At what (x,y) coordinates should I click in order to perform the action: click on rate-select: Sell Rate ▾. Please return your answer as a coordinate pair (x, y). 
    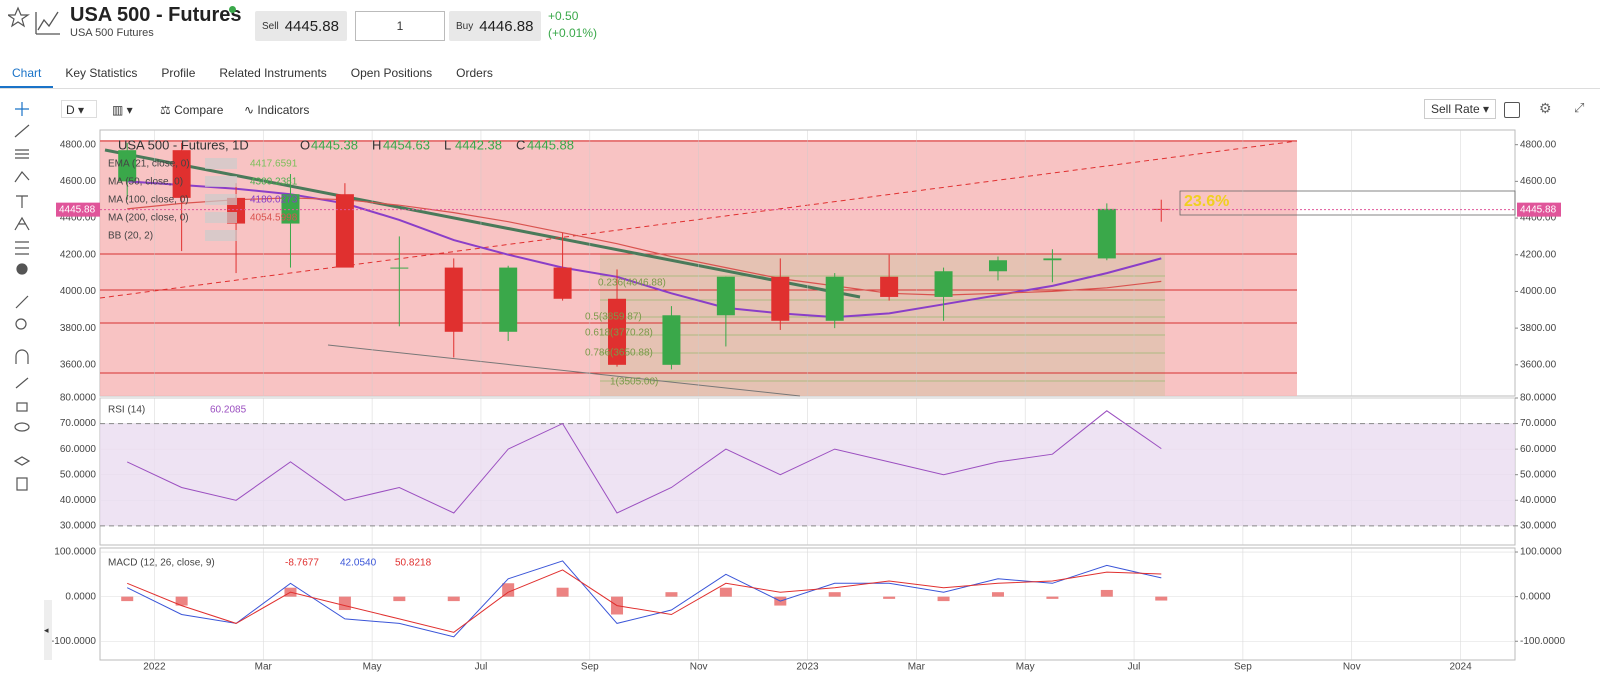
    Looking at the image, I should click on (1460, 109).